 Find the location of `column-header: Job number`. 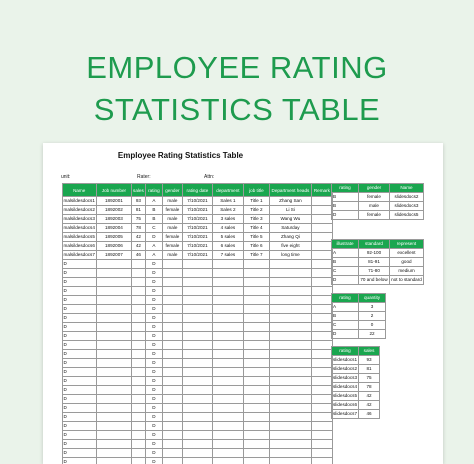

column-header: Job number is located at coordinates (113, 190).